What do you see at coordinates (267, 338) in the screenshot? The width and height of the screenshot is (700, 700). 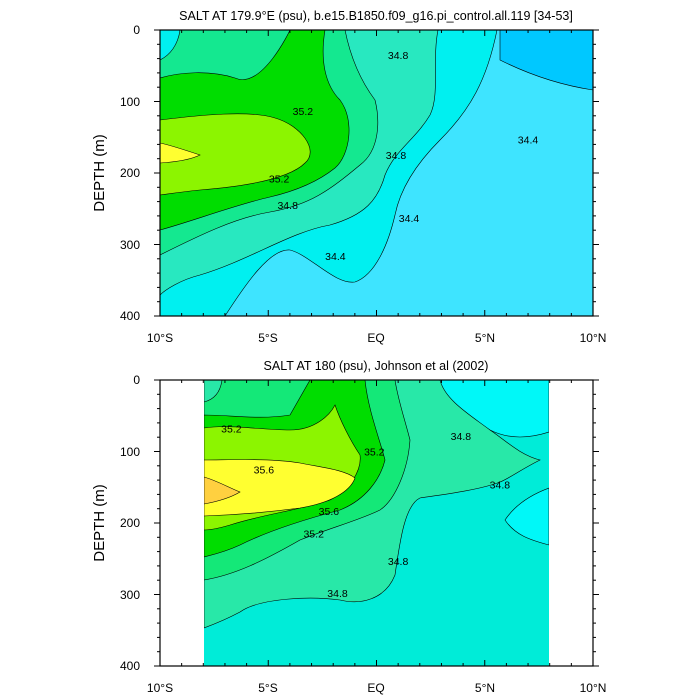 I see `top-x-tick-5s: 5°S` at bounding box center [267, 338].